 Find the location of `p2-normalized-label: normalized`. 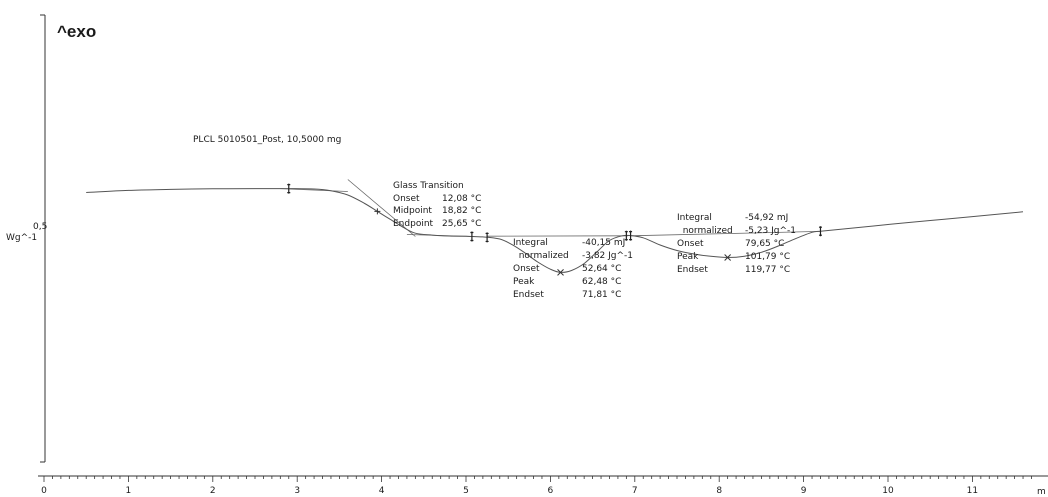

p2-normalized-label: normalized is located at coordinates (705, 231).